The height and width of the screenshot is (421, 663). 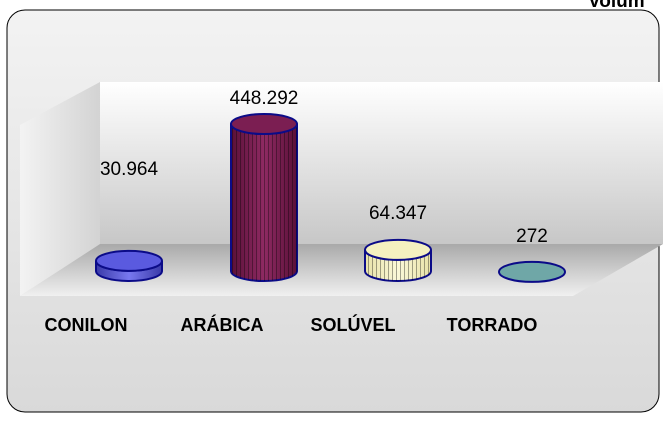 What do you see at coordinates (60, 189) in the screenshot?
I see `side-wall` at bounding box center [60, 189].